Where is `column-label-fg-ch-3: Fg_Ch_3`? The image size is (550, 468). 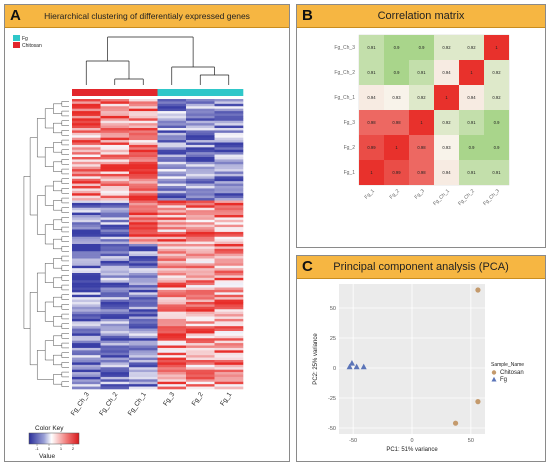 column-label-fg-ch-3: Fg_Ch_3 is located at coordinates (80, 404).